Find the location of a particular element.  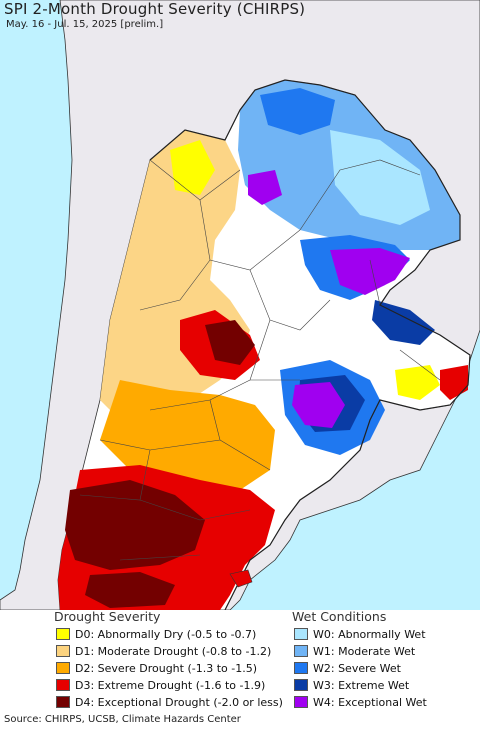

wet-legend-label: W2: Severe Wet is located at coordinates (357, 668).